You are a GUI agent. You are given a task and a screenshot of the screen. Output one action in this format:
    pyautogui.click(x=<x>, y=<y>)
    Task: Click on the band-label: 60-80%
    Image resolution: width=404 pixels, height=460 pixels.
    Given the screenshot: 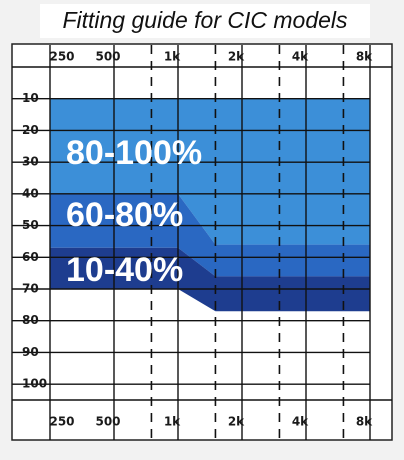 What is the action you would take?
    pyautogui.click(x=124, y=215)
    